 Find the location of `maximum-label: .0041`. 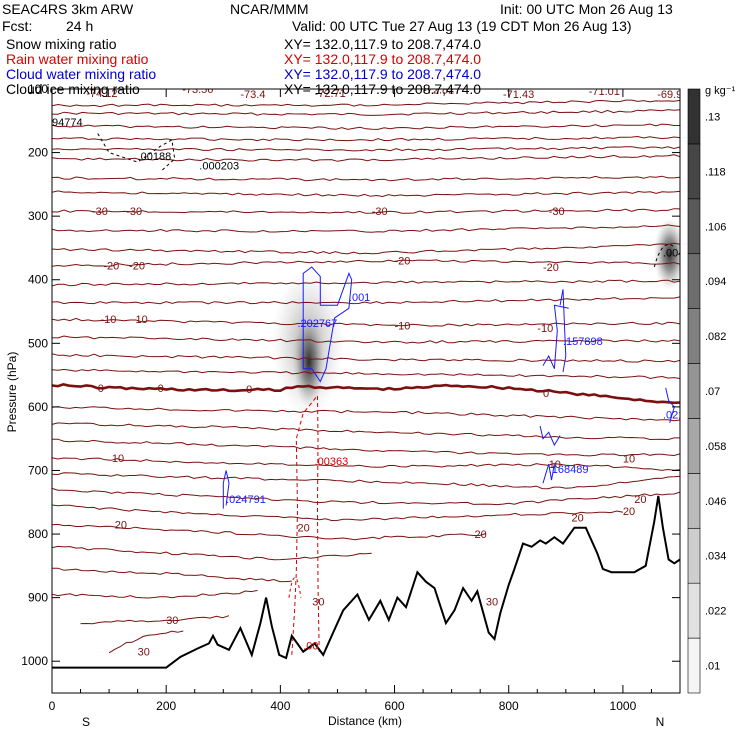

maximum-label: .0041 is located at coordinates (677, 253).